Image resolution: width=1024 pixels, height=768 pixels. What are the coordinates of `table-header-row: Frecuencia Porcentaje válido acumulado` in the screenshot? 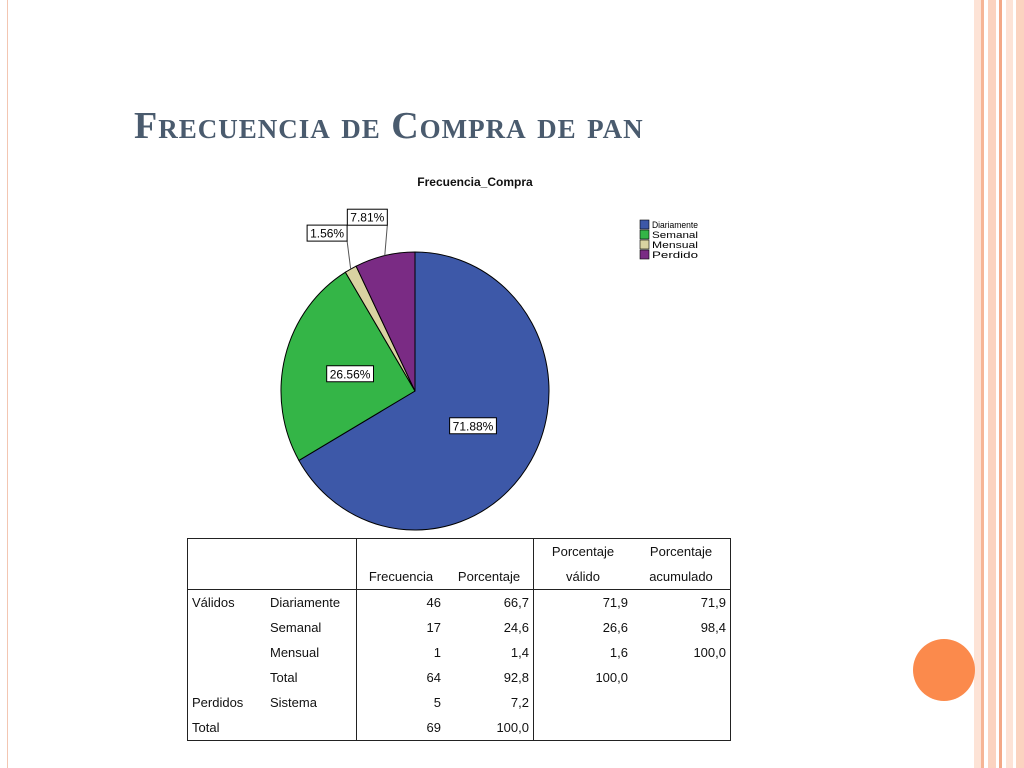 It's located at (459, 577).